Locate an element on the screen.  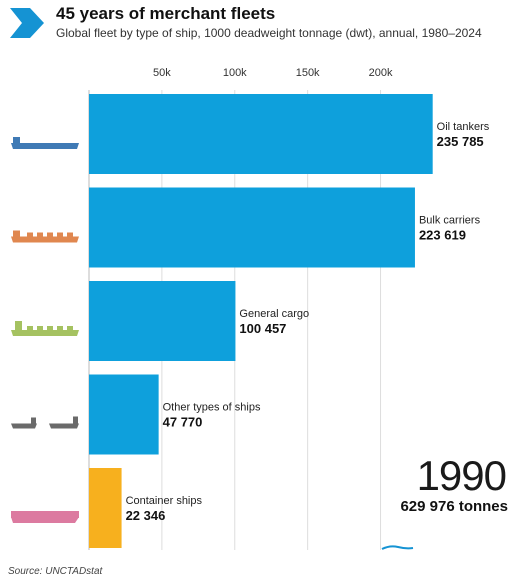
bar-category-label: Container ships is located at coordinates (164, 501).